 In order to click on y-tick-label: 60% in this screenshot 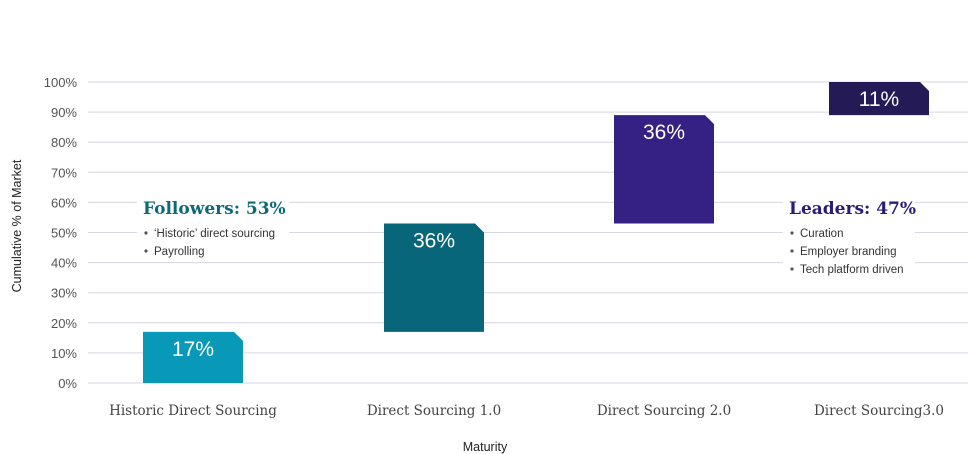, I will do `click(64, 202)`.